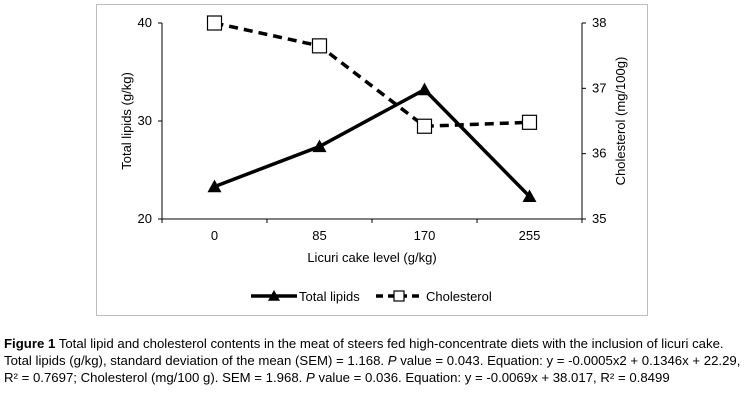 The height and width of the screenshot is (412, 745). I want to click on x-tick-label: 170, so click(425, 235).